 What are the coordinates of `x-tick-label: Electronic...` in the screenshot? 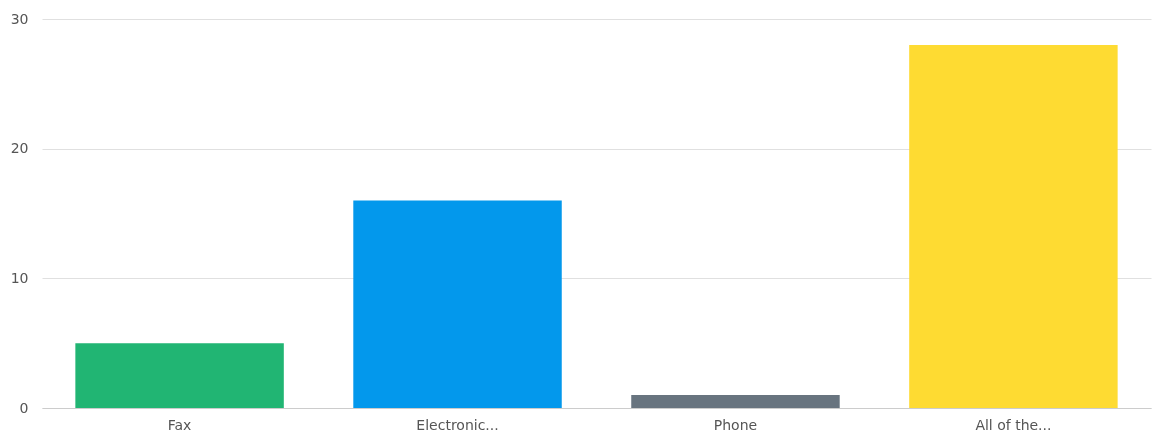 It's located at (457, 424).